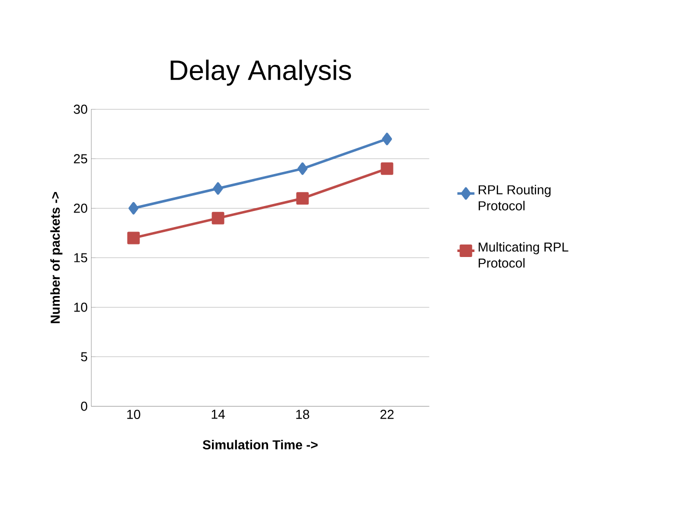 This screenshot has width=699, height=531. What do you see at coordinates (523, 255) in the screenshot?
I see `legend-label: Multicating RPL Protocol` at bounding box center [523, 255].